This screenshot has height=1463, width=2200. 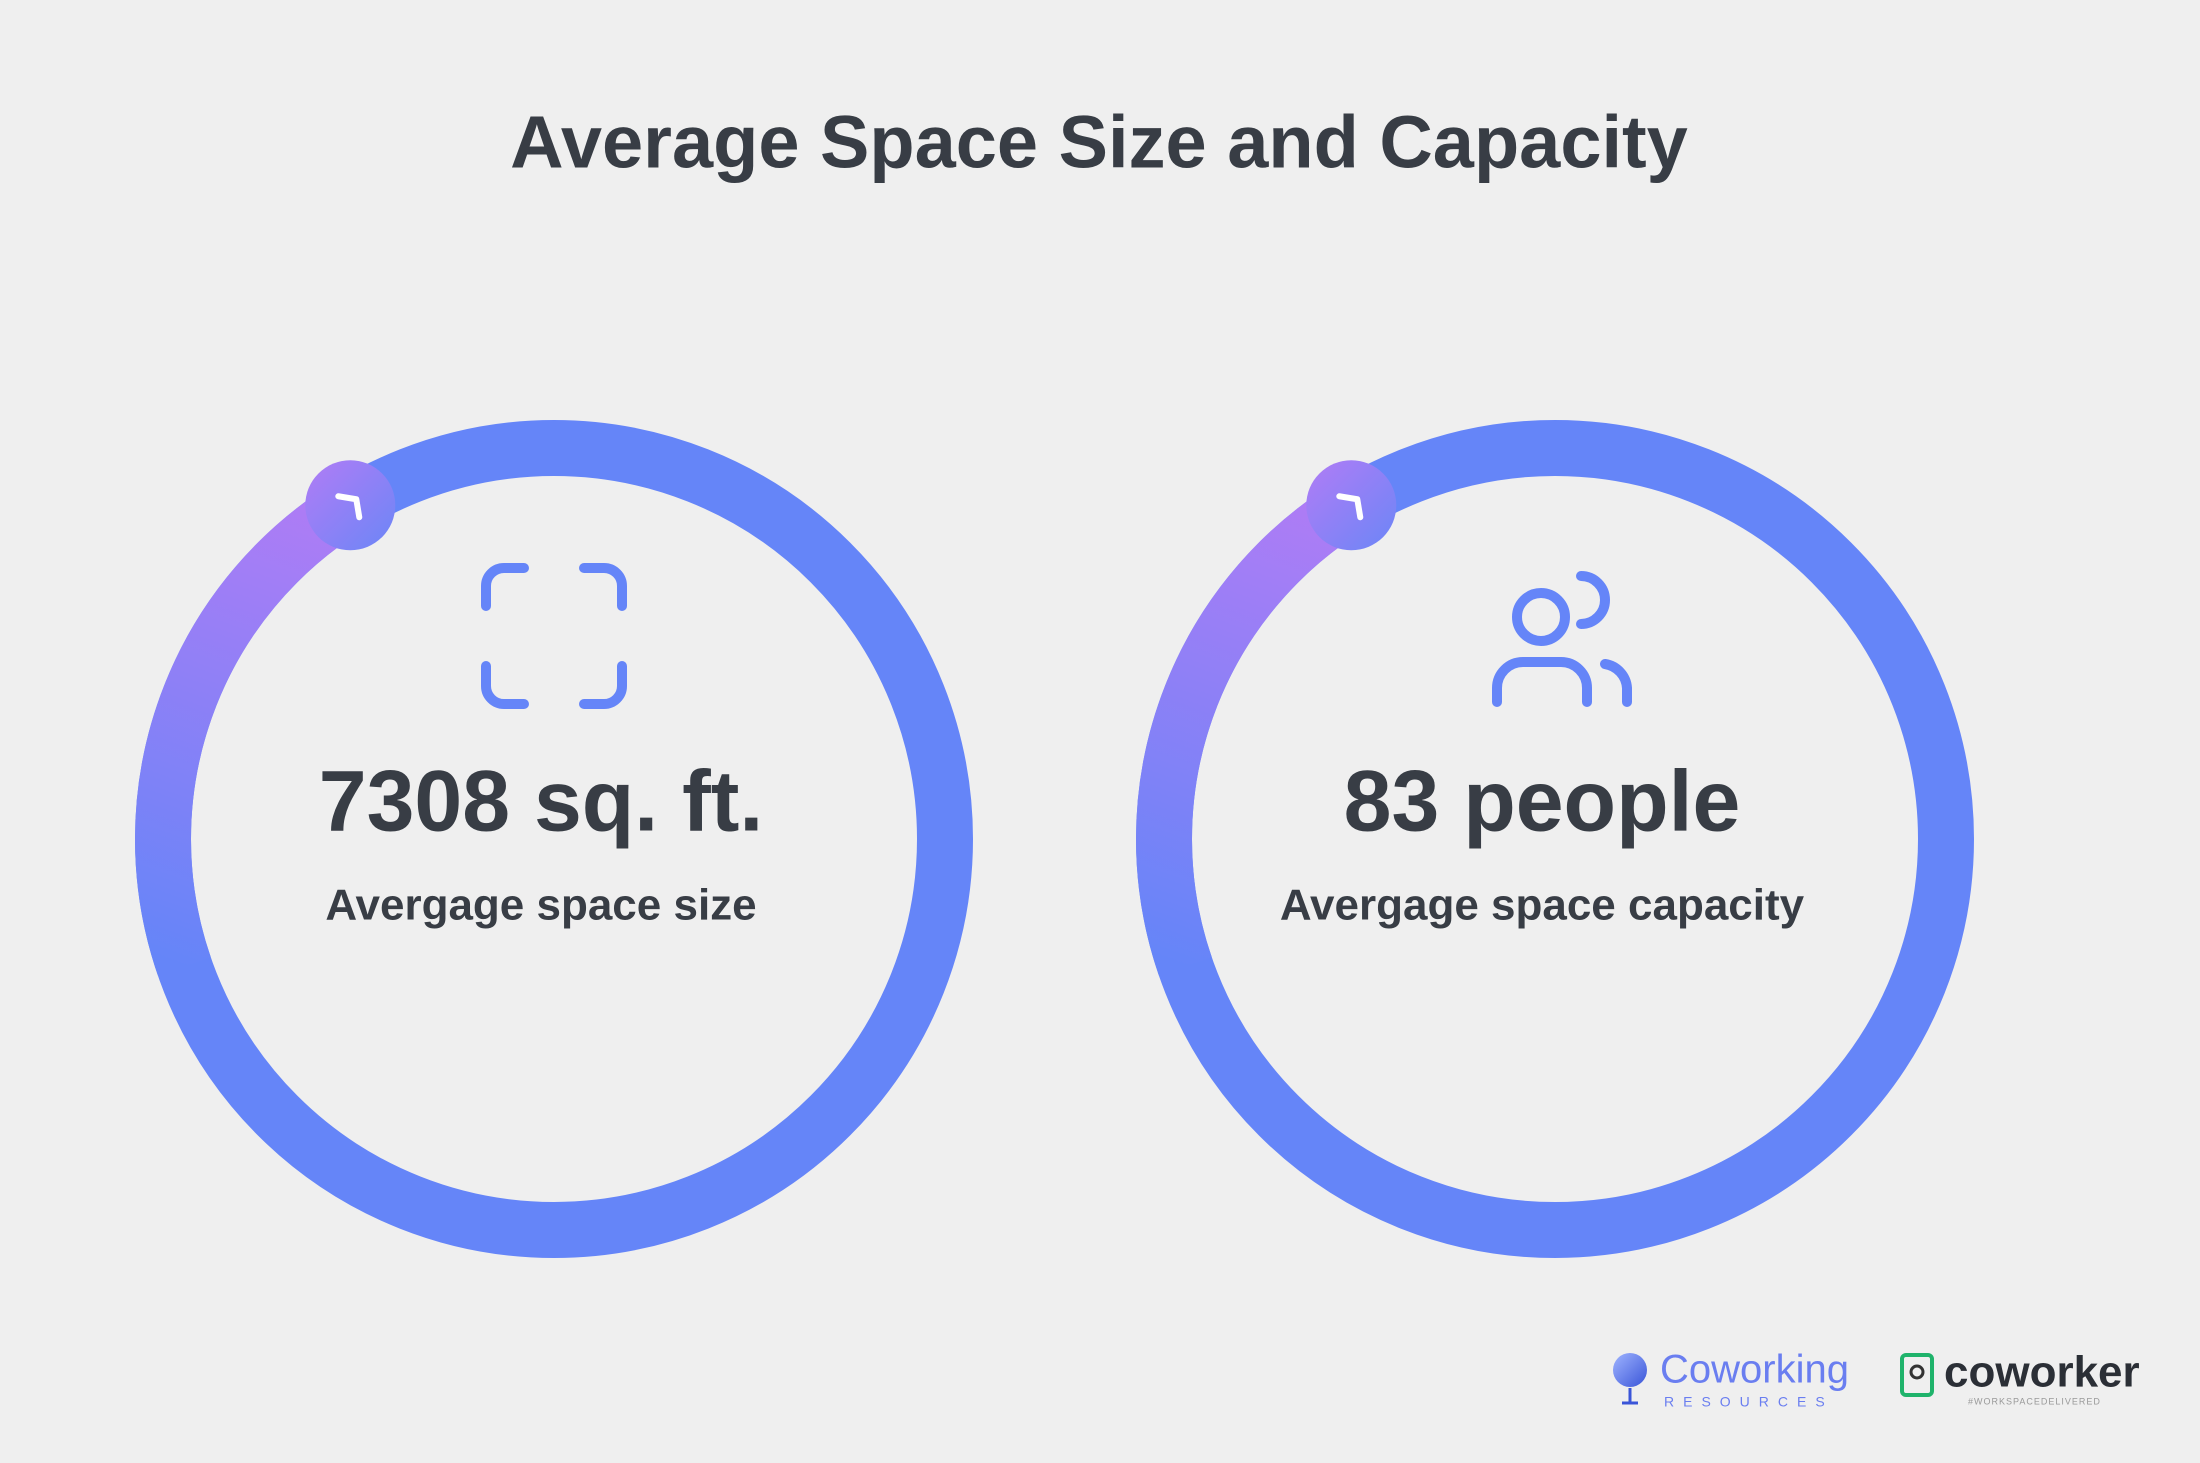 What do you see at coordinates (2034, 1401) in the screenshot?
I see `logo-tagline: #WORKSPACEDELIVERED` at bounding box center [2034, 1401].